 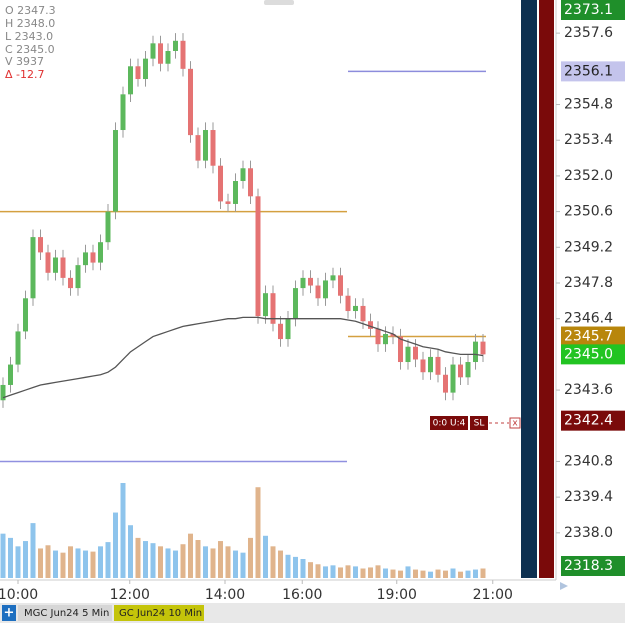 I want to click on order-qty-box, so click(x=449, y=423).